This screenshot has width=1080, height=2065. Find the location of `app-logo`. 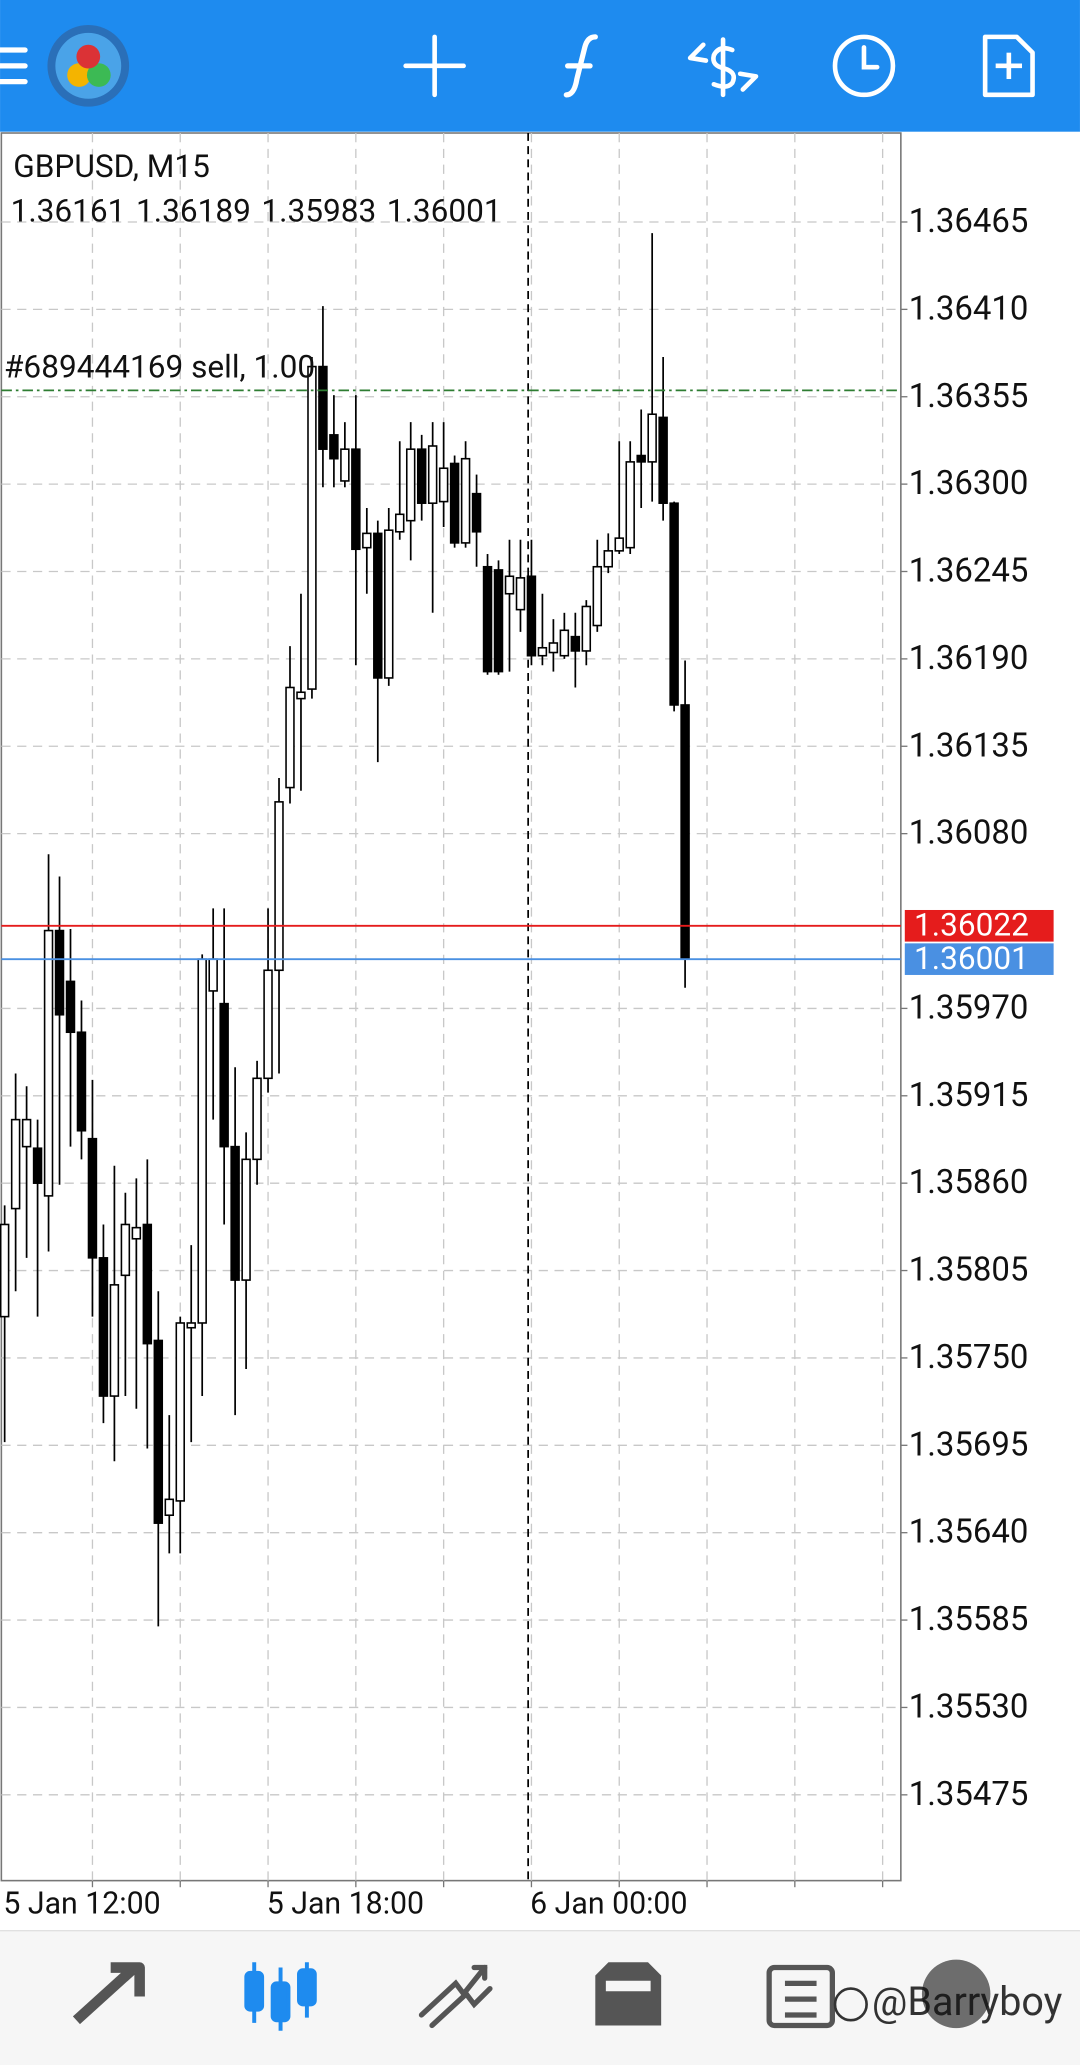

app-logo is located at coordinates (88, 66).